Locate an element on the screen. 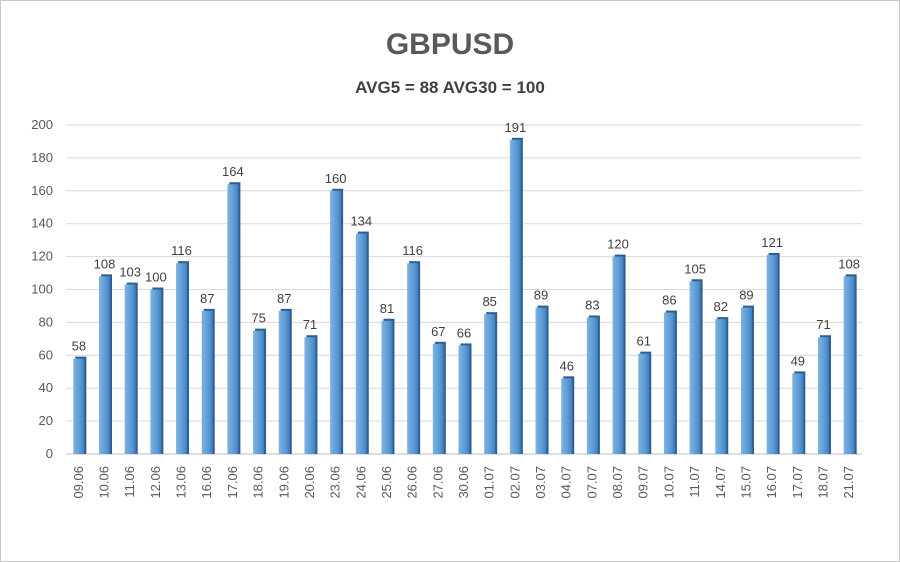 The height and width of the screenshot is (562, 900). data-label: 120 is located at coordinates (618, 244).